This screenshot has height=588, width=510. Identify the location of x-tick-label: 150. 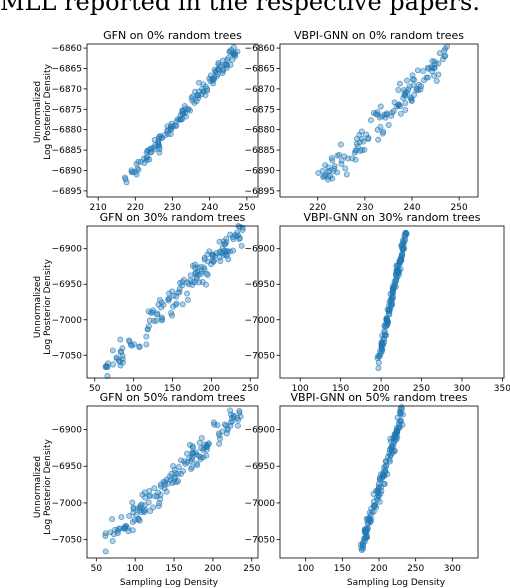
(340, 389).